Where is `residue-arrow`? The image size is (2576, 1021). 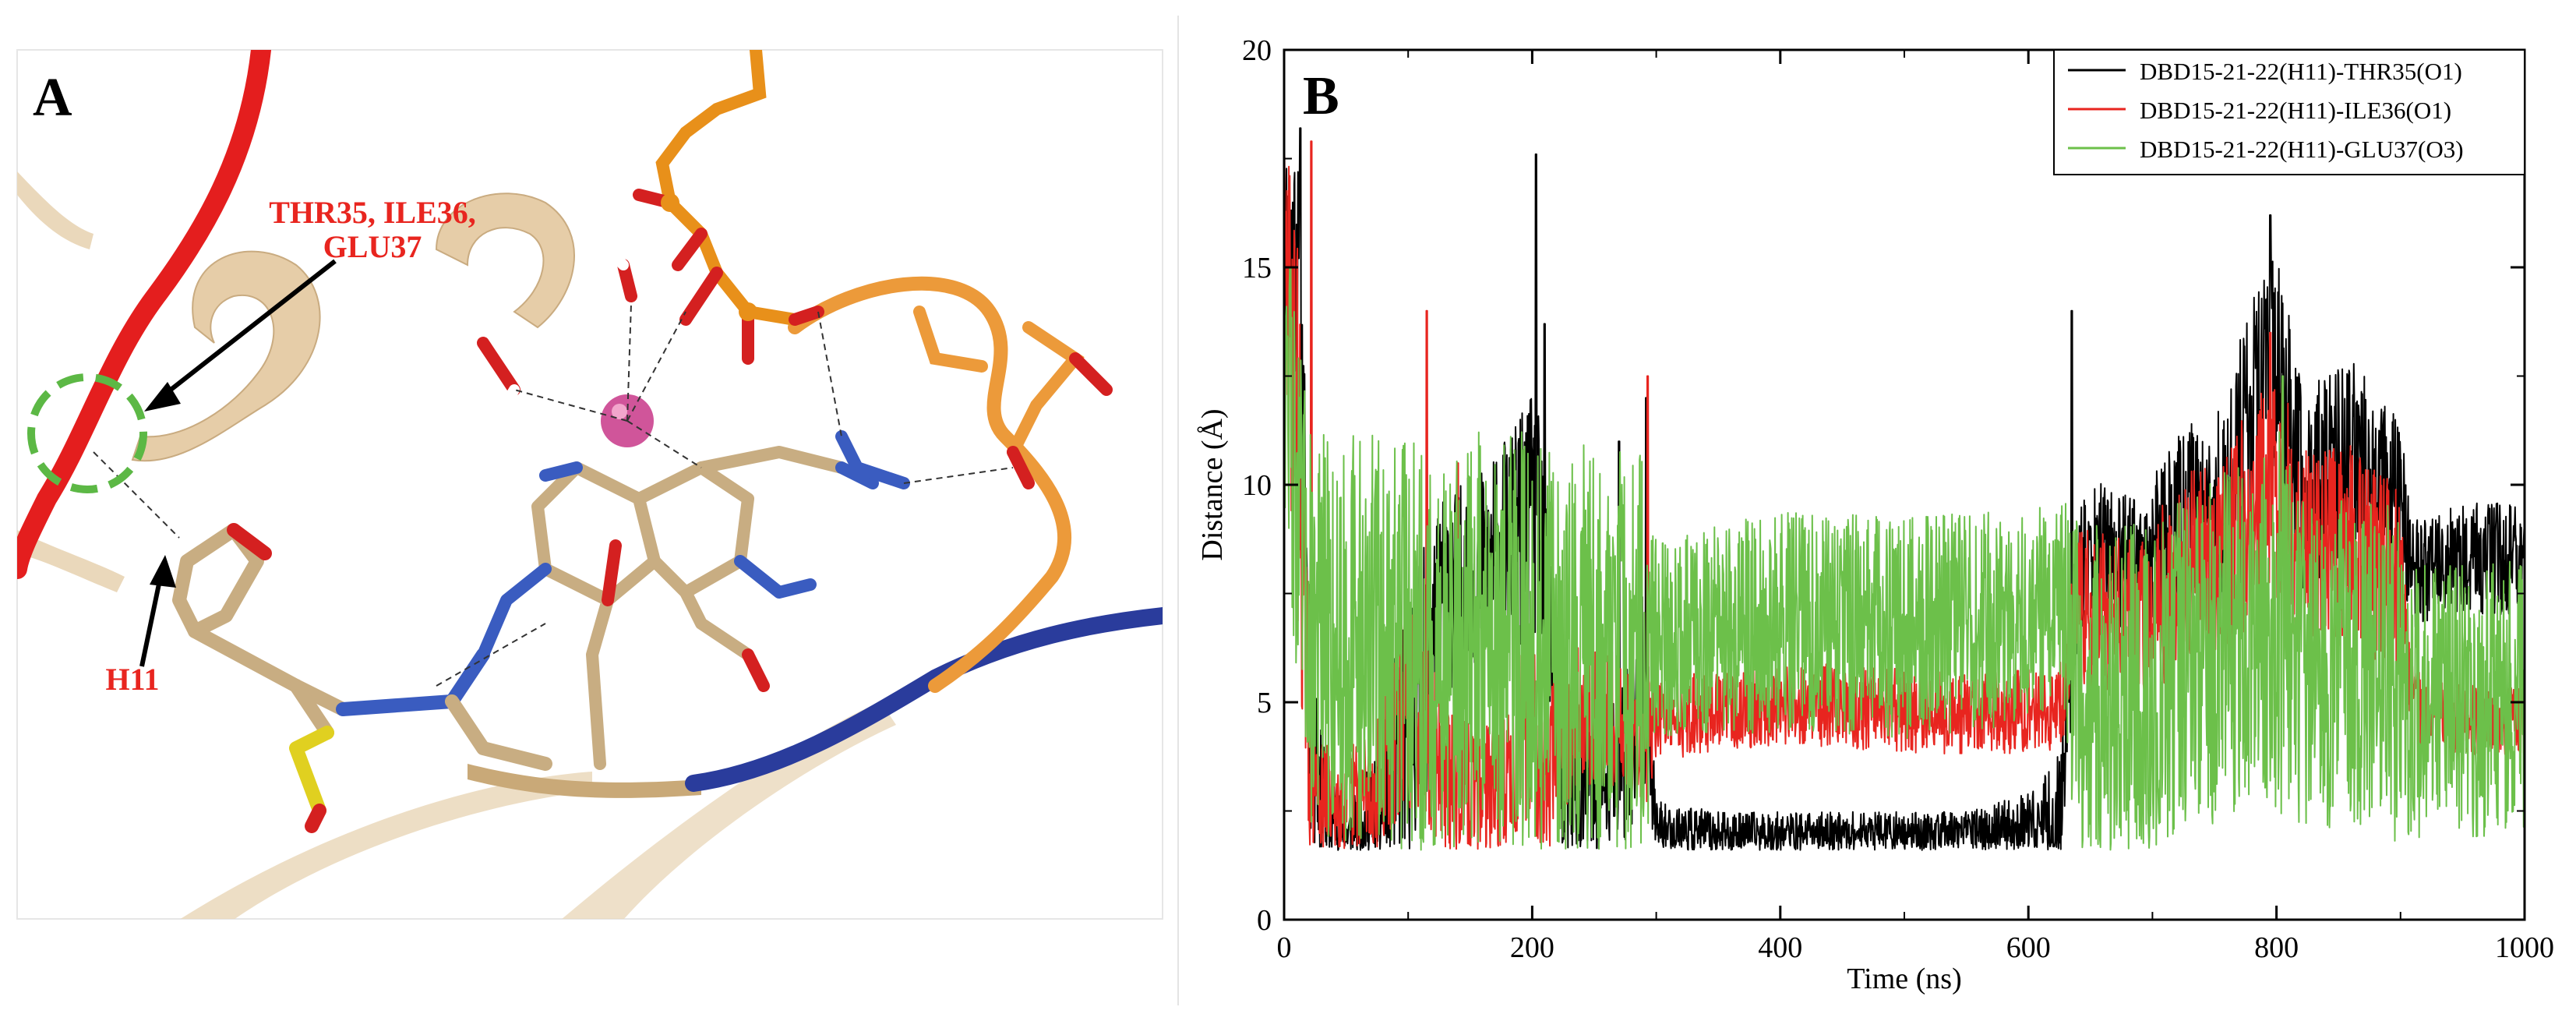 residue-arrow is located at coordinates (245, 331).